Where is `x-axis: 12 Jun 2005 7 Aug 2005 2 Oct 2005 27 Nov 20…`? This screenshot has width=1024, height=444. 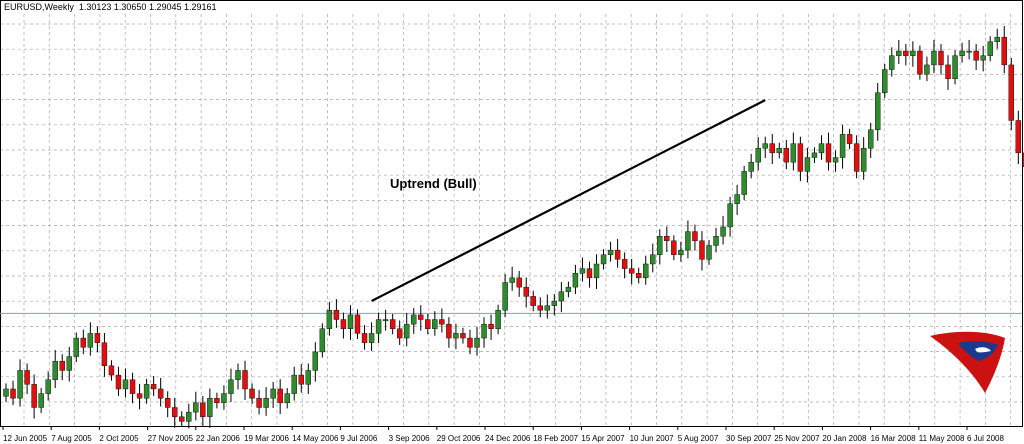 x-axis: 12 Jun 2005 7 Aug 2005 2 Oct 2005 27 Nov 20… is located at coordinates (503, 434).